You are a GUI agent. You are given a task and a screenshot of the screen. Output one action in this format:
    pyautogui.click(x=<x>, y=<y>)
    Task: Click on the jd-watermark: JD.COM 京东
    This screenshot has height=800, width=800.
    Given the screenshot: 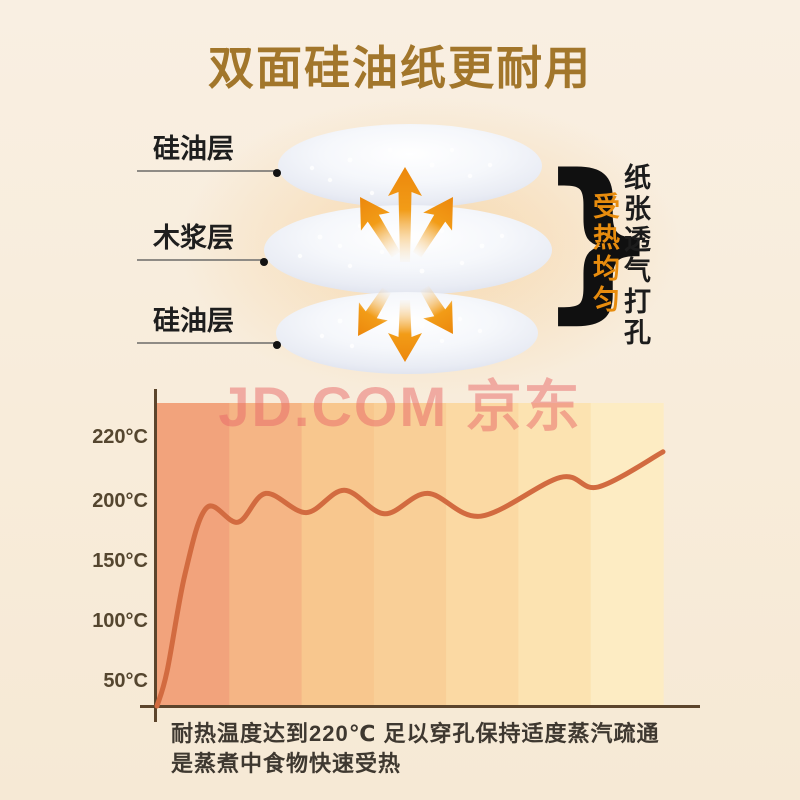 What is the action you would take?
    pyautogui.click(x=400, y=406)
    